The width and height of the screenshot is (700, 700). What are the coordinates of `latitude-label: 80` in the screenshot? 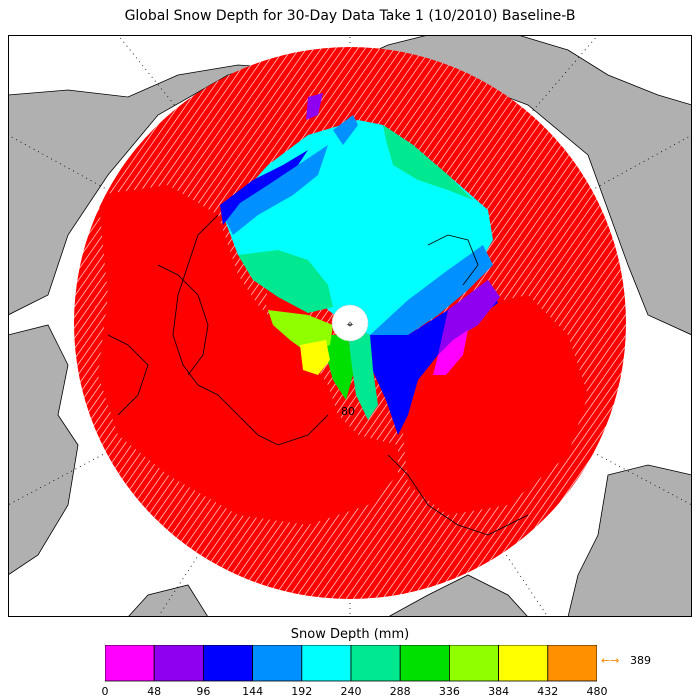 It's located at (348, 411).